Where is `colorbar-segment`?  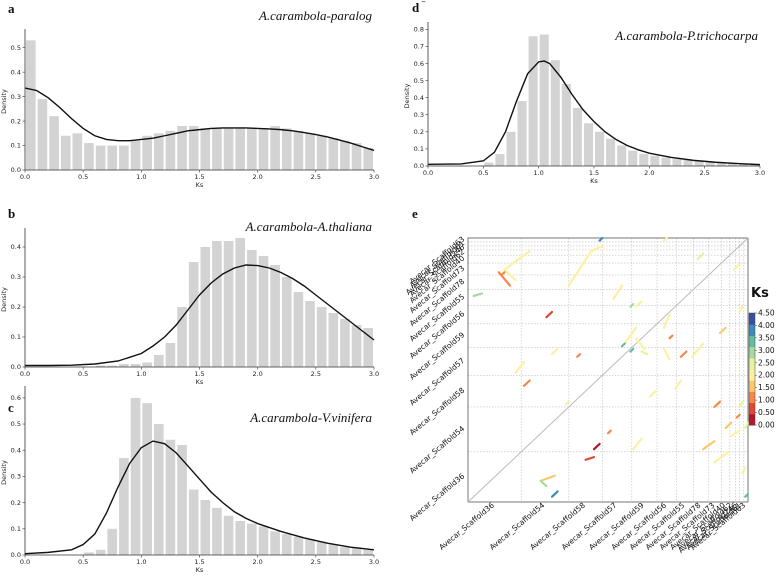
colorbar-segment is located at coordinates (752, 419).